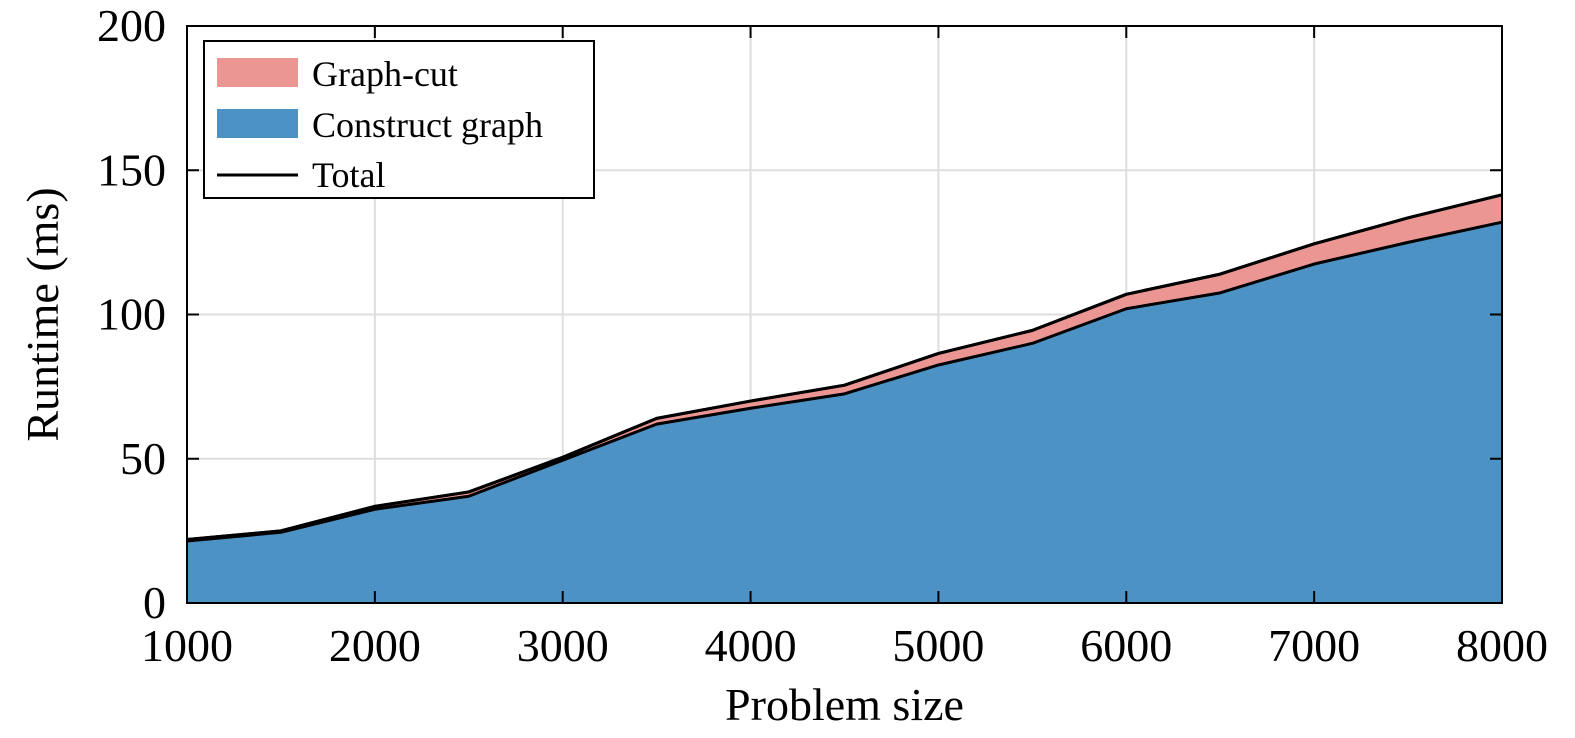 The height and width of the screenshot is (738, 1575). What do you see at coordinates (154, 602) in the screenshot?
I see `y-tick-label-0: 0` at bounding box center [154, 602].